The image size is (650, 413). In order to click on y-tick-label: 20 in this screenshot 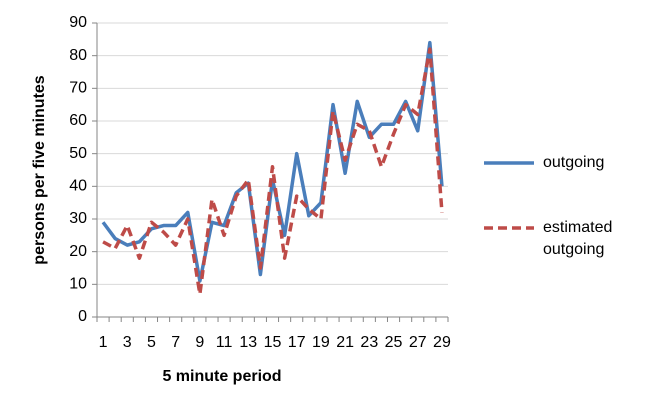, I will do `click(78, 251)`.